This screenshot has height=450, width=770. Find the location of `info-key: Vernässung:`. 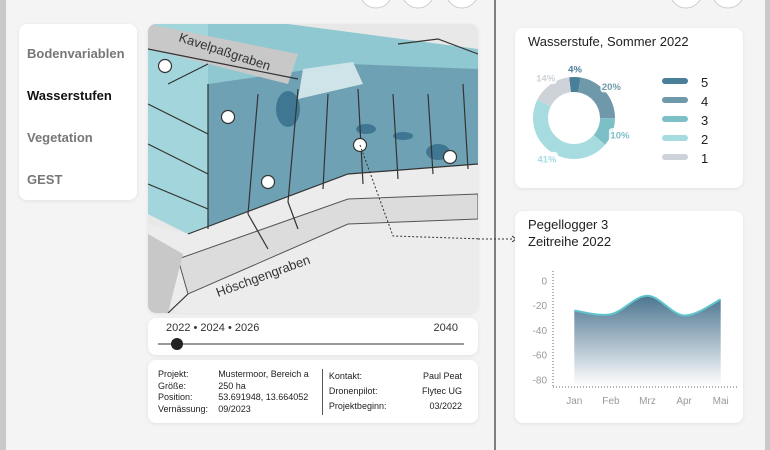

info-key: Vernässung: is located at coordinates (183, 408).